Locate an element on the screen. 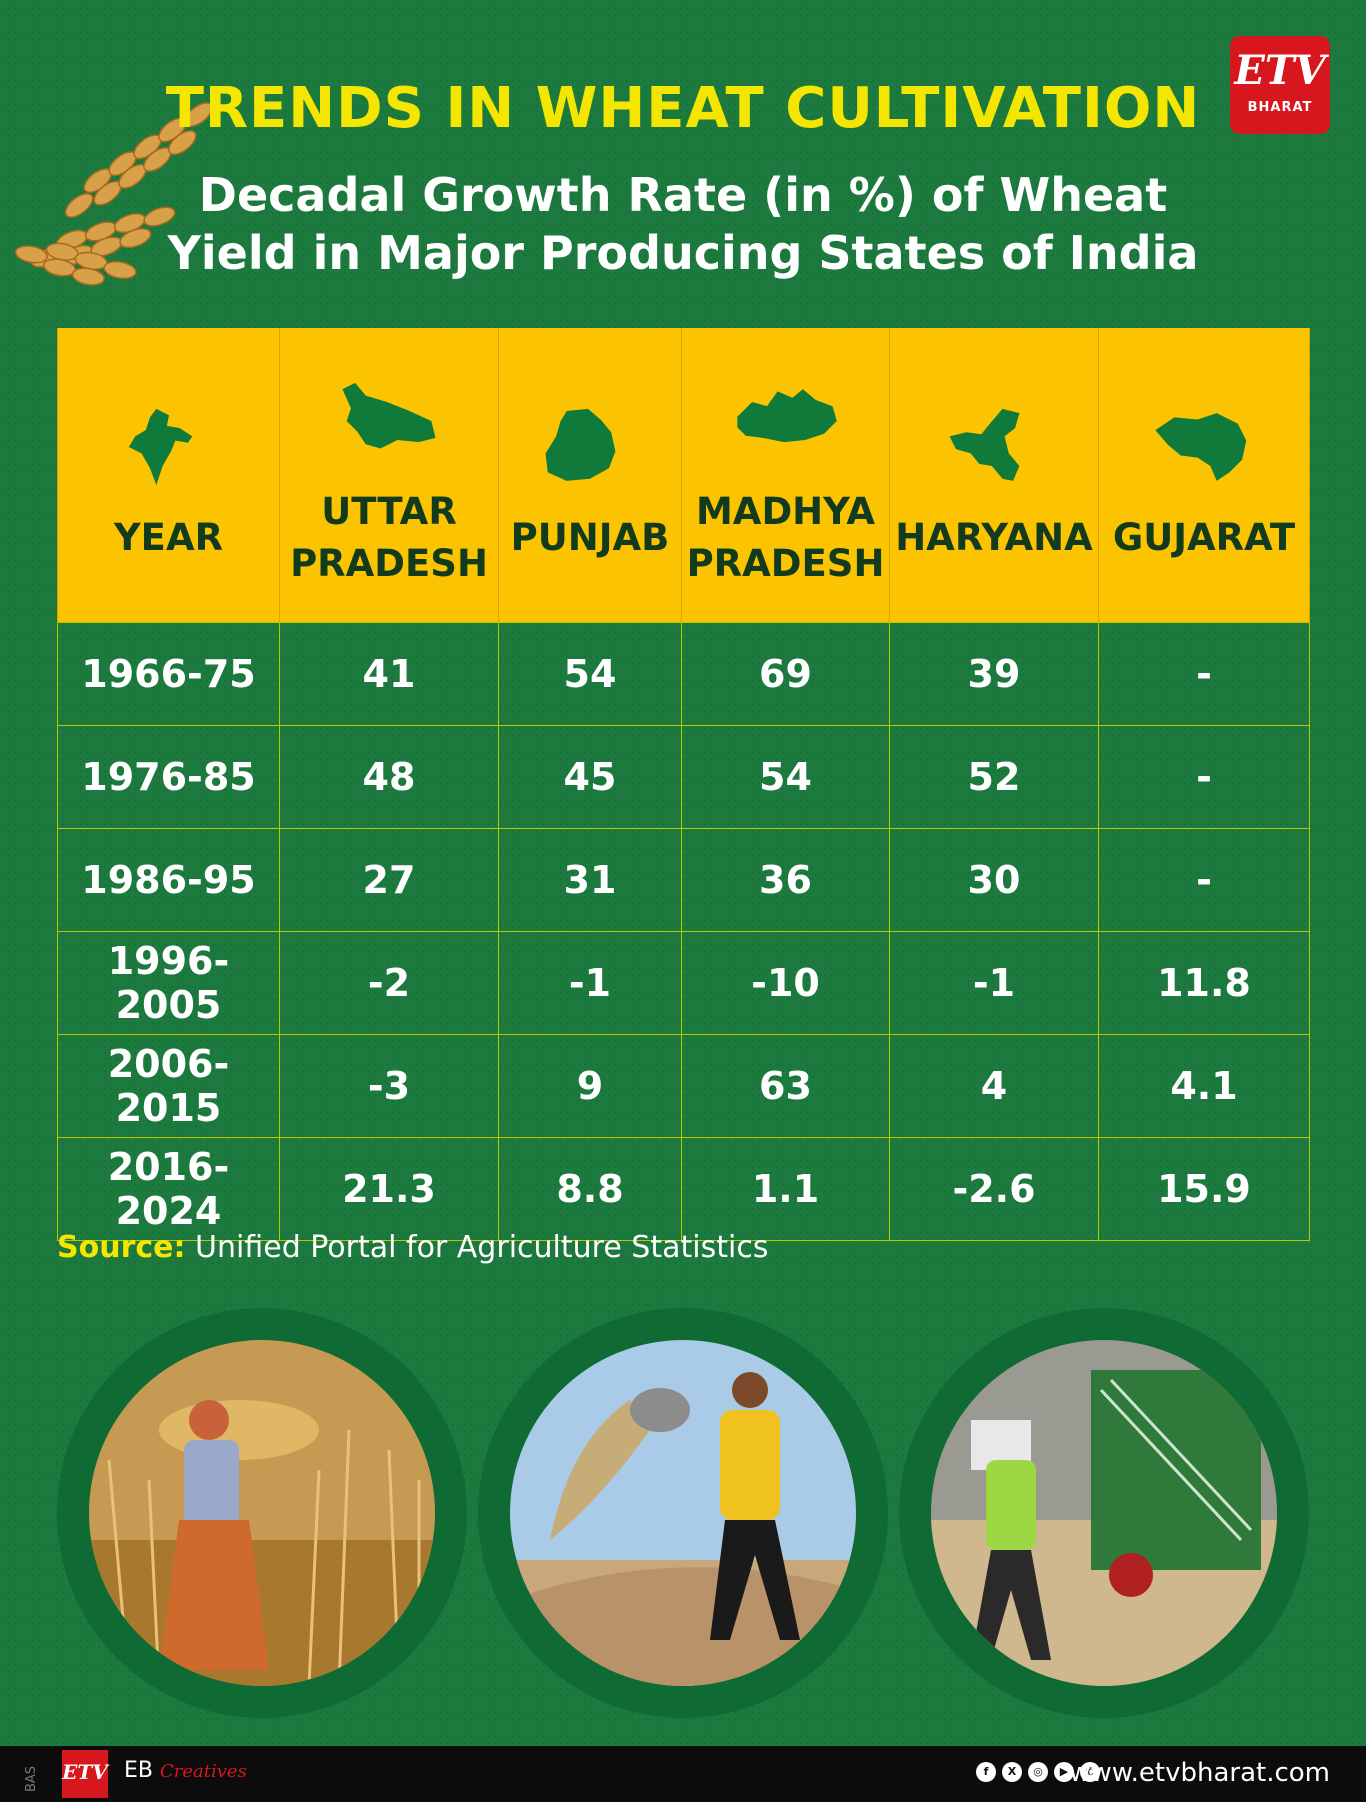  year-cell: 2006-2015 is located at coordinates (168, 1086).